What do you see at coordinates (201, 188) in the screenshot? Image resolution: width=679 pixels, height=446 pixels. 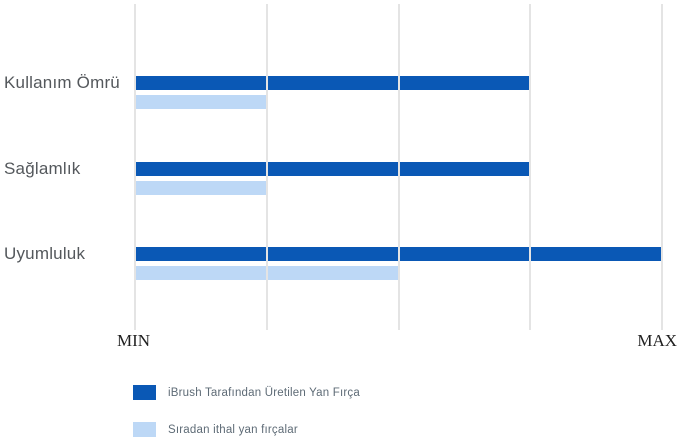 I see `bar-series2-Sağlamlık` at bounding box center [201, 188].